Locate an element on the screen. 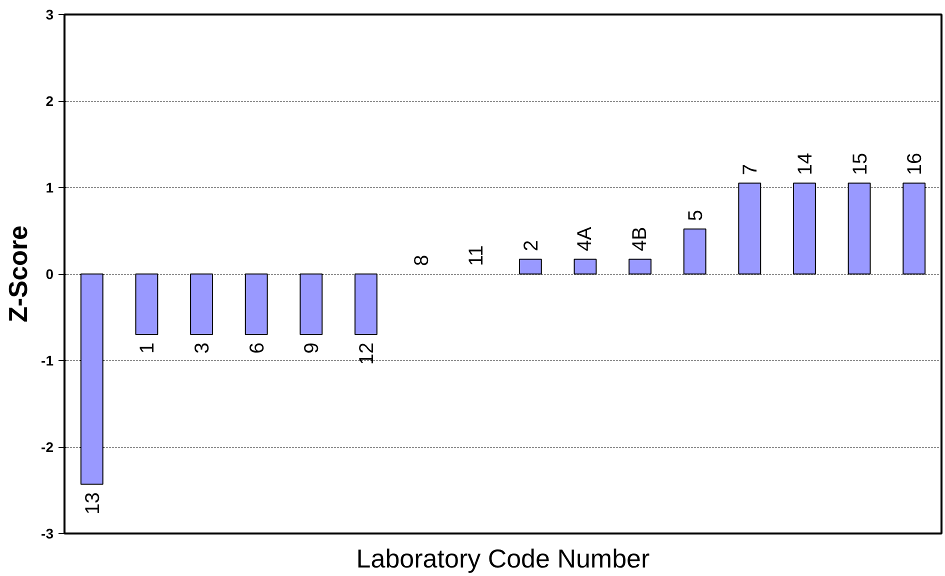  y-tick-label: 3 is located at coordinates (50, 14).